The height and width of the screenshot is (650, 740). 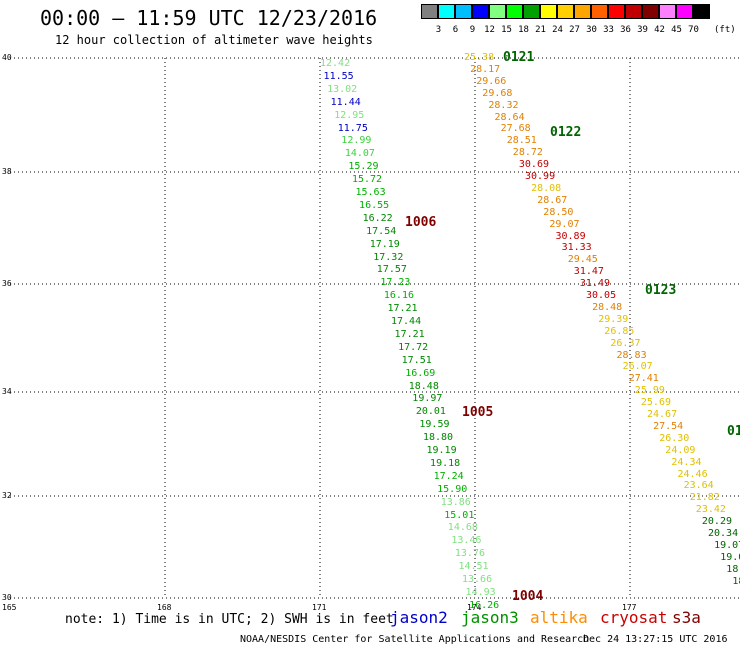 What do you see at coordinates (655, 403) in the screenshot?
I see `wave-height-point: 25.69` at bounding box center [655, 403].